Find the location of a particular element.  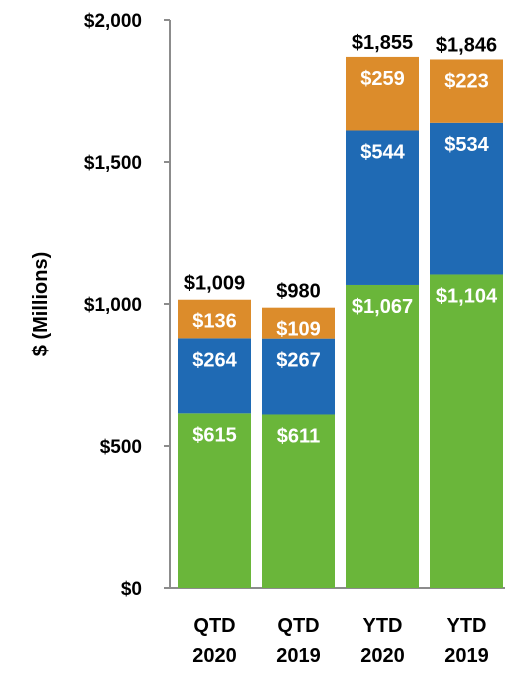

segment-value-label: $267 is located at coordinates (298, 361).